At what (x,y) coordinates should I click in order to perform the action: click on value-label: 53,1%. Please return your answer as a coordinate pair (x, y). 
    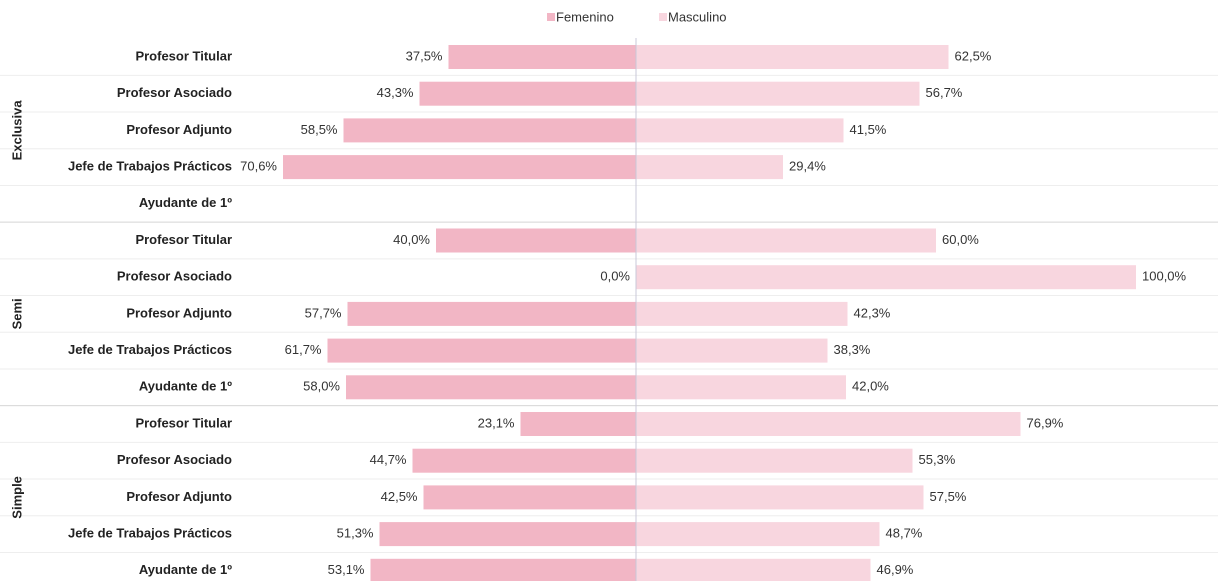
    Looking at the image, I should click on (346, 569).